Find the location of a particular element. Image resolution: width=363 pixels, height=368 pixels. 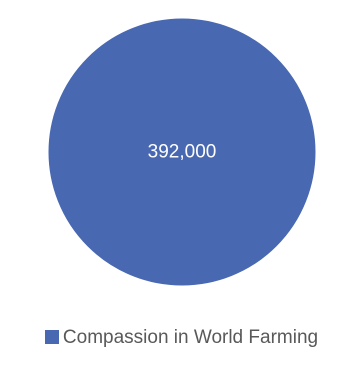

data-label: 392,000 is located at coordinates (182, 152).